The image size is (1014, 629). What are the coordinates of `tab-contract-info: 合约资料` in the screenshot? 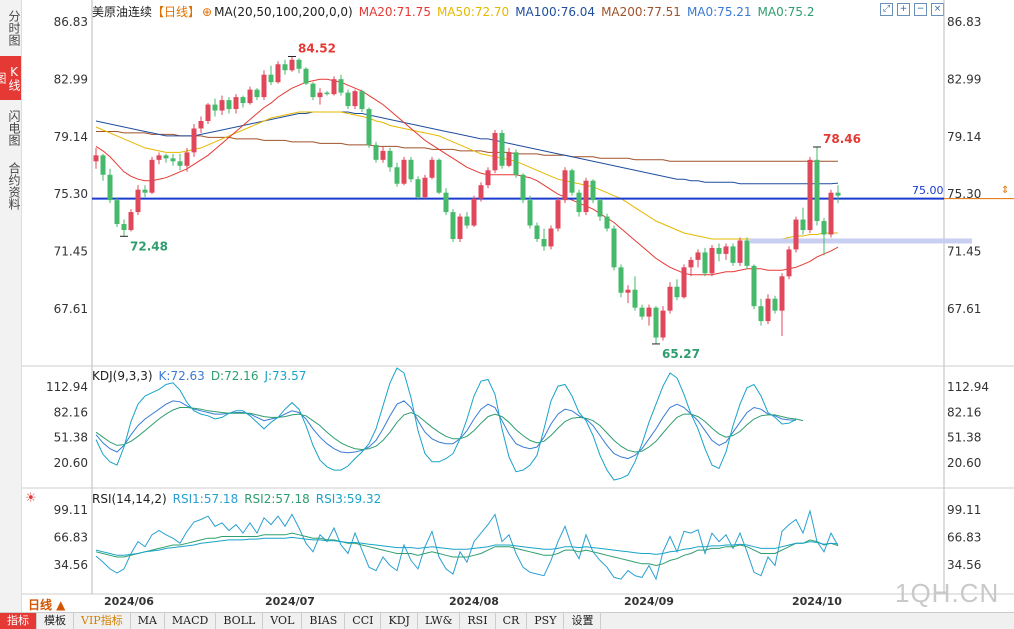 It's located at (14, 186).